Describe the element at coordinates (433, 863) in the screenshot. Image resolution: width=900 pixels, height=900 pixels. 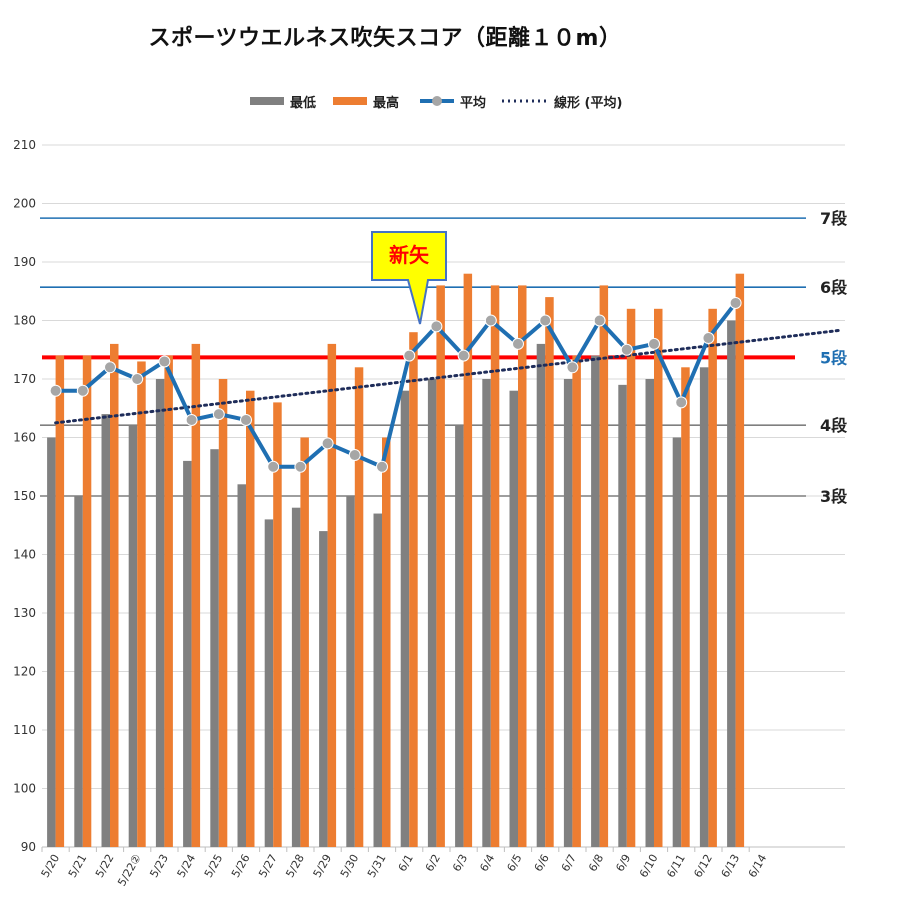
I see `x-tick-label: 6/2` at that location.